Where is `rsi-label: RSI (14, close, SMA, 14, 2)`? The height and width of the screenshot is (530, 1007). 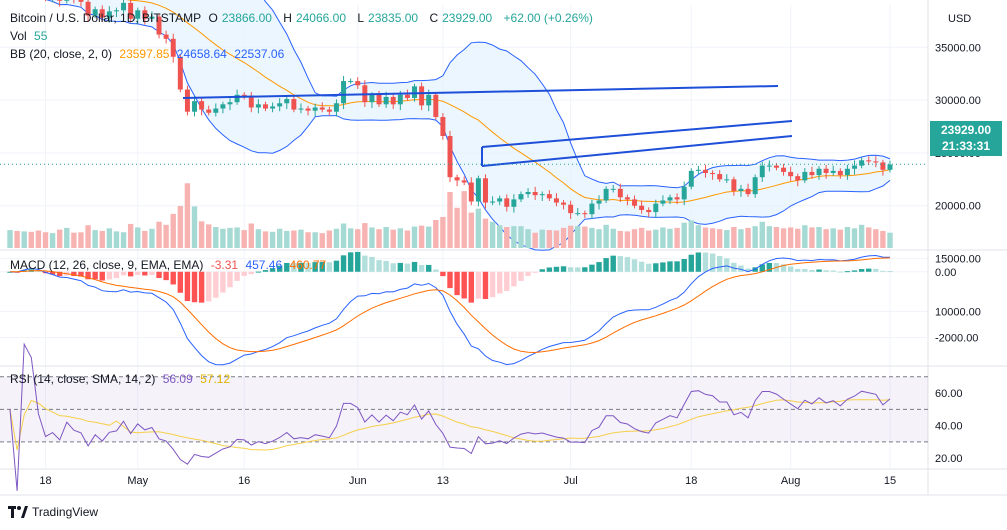
rsi-label: RSI (14, close, SMA, 14, 2) is located at coordinates (83, 379).